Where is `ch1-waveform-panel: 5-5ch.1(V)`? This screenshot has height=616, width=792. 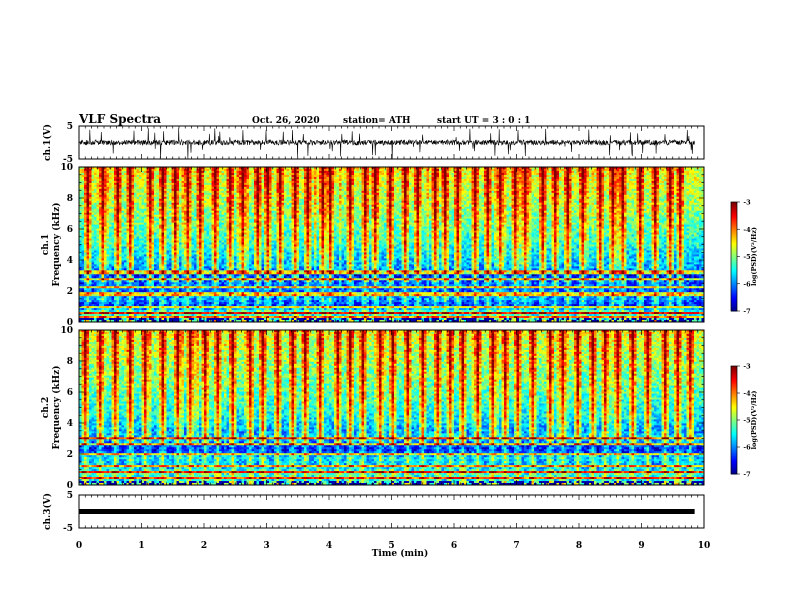
ch1-waveform-panel: 5-5ch.1(V) is located at coordinates (373, 143).